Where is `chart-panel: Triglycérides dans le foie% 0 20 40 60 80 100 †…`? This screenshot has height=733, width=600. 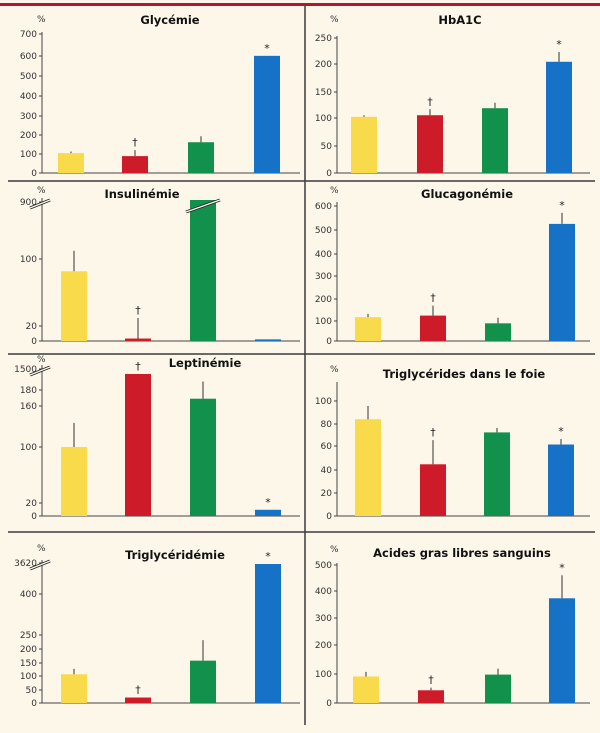 chart-panel: Triglycérides dans le foie% 0 20 40 60 80 100 †… is located at coordinates (452, 443).